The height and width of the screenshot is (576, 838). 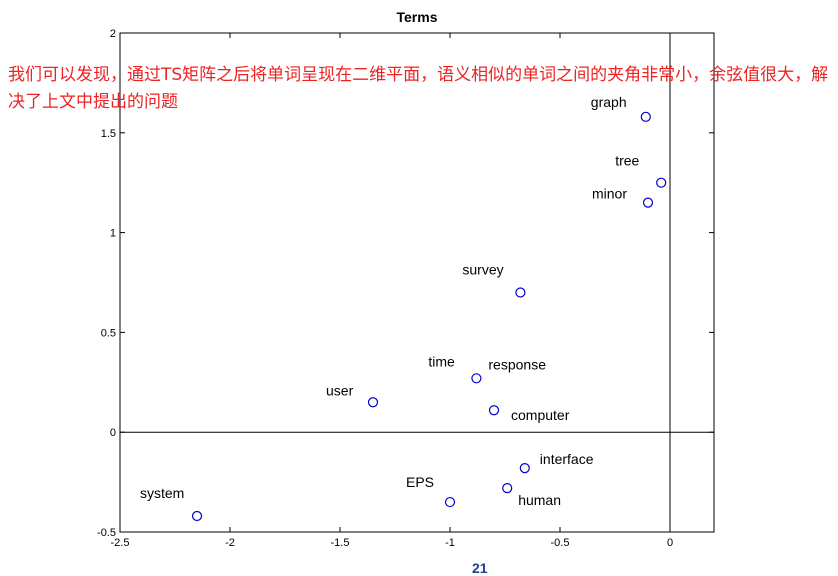 What do you see at coordinates (450, 543) in the screenshot?
I see `x-tick-label: -1` at bounding box center [450, 543].